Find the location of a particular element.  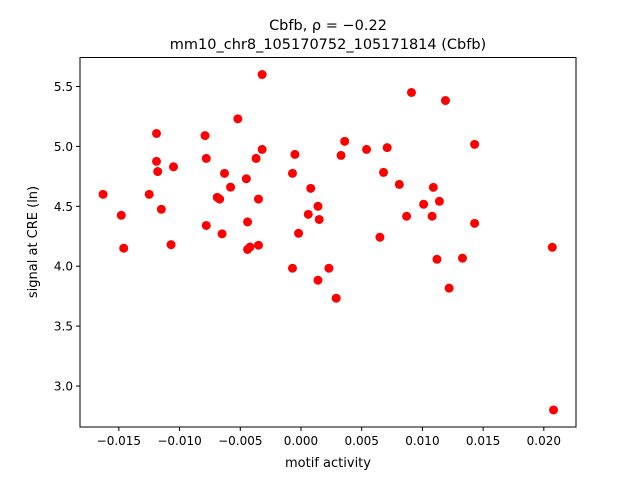

chart-title-line2: mm10_chr8_105170752_105171814 (Cbfb) is located at coordinates (328, 45).